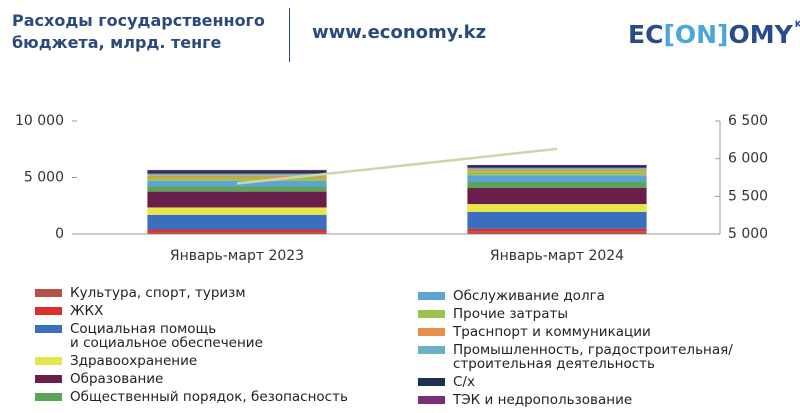 This screenshot has width=800, height=413. Describe the element at coordinates (748, 121) in the screenshot. I see `y2-tick-label: 6 500` at that location.